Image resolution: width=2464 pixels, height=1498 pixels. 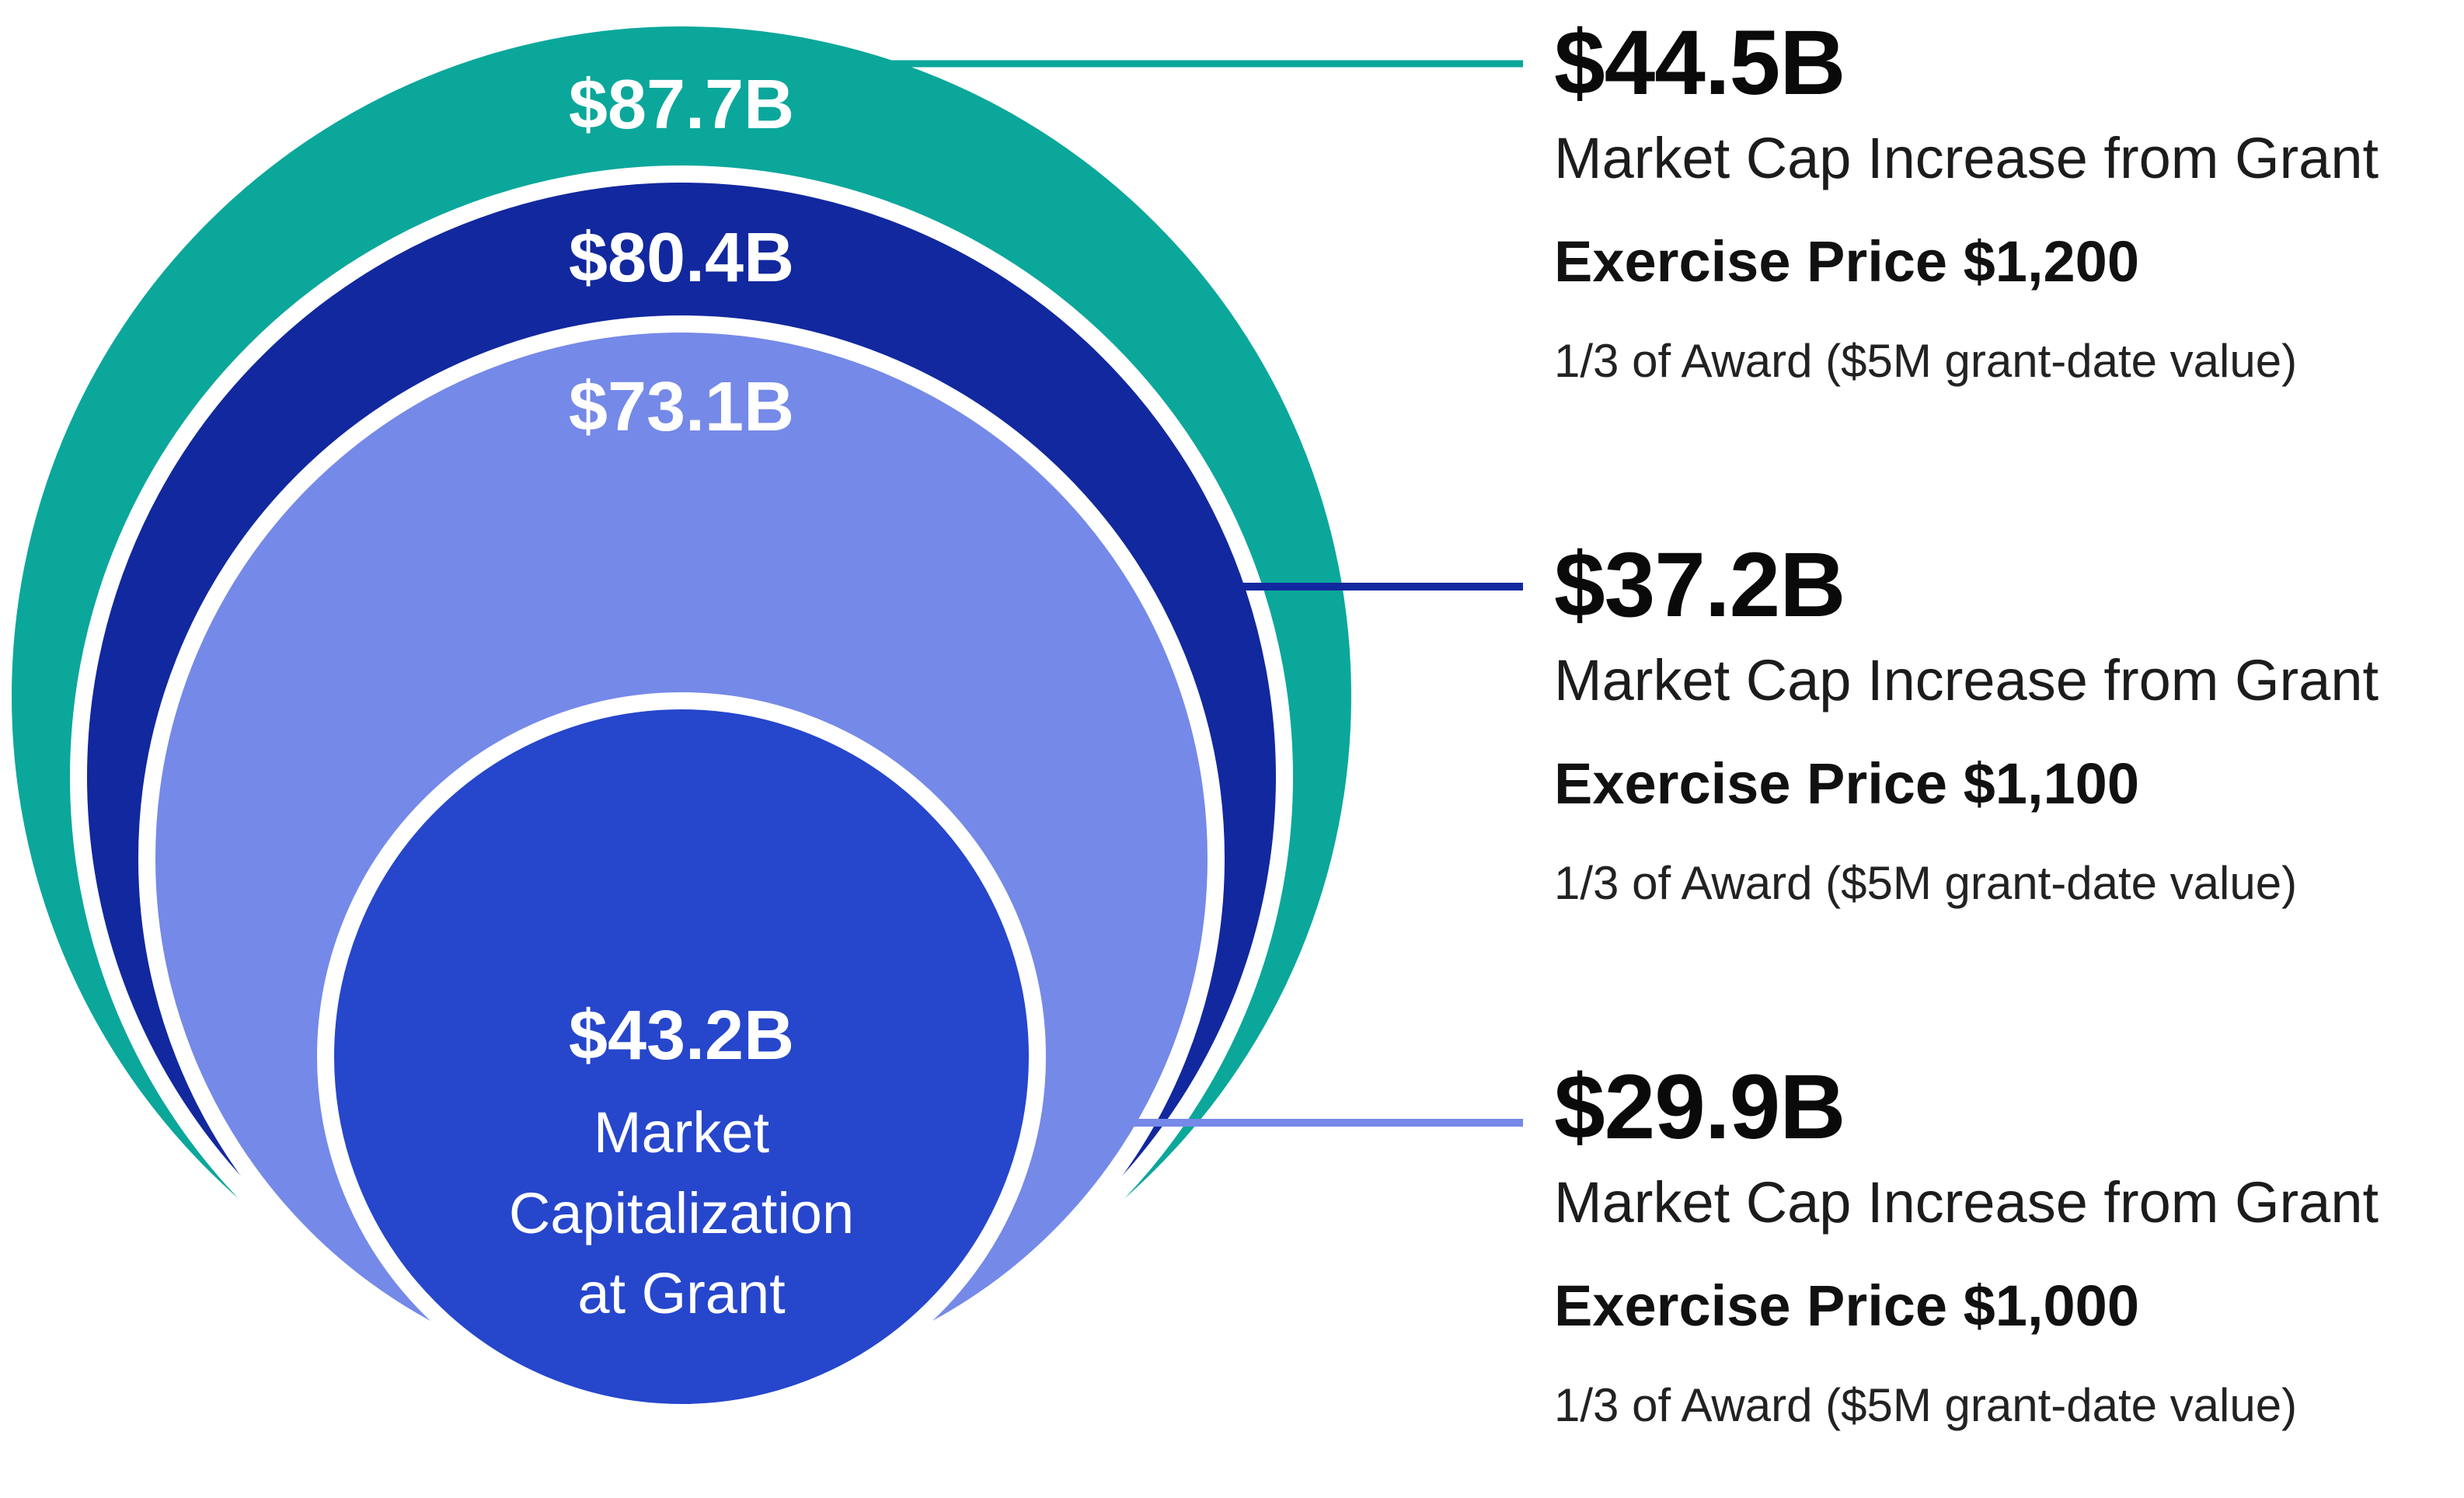 What do you see at coordinates (681, 105) in the screenshot?
I see `ring-value-outer: $87.7B` at bounding box center [681, 105].